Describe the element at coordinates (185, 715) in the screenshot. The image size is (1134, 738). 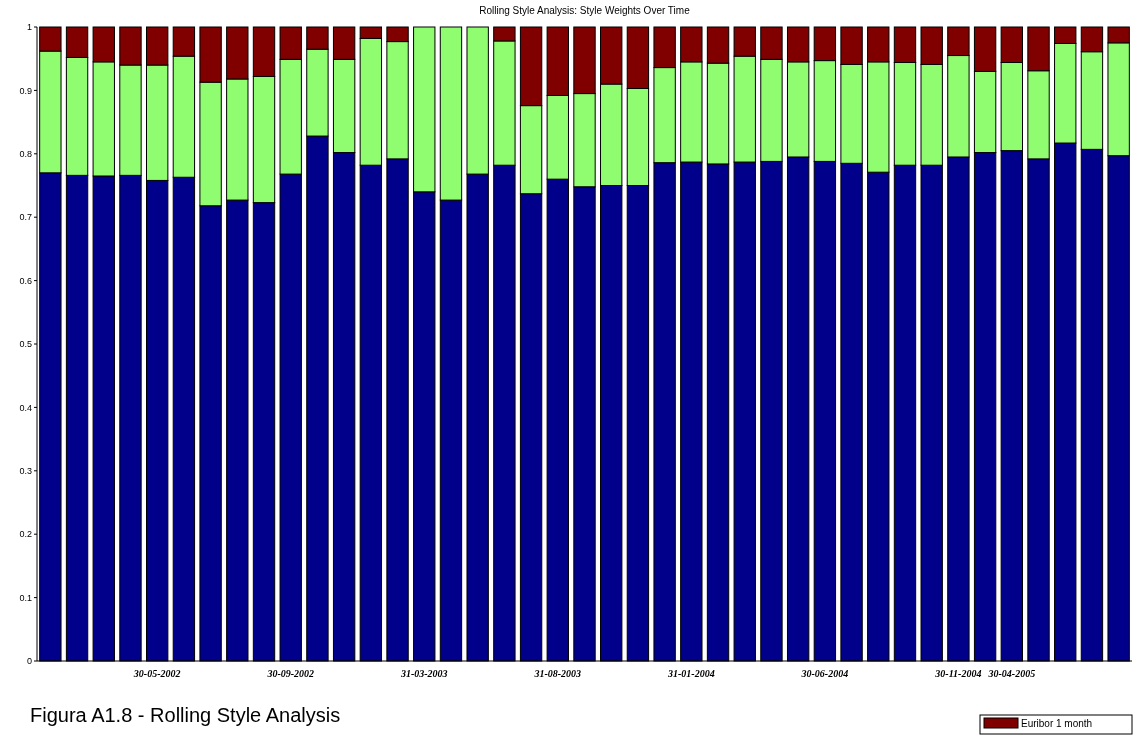
I see `text: Figura A1.8 - Rolling Style Analysis` at that location.